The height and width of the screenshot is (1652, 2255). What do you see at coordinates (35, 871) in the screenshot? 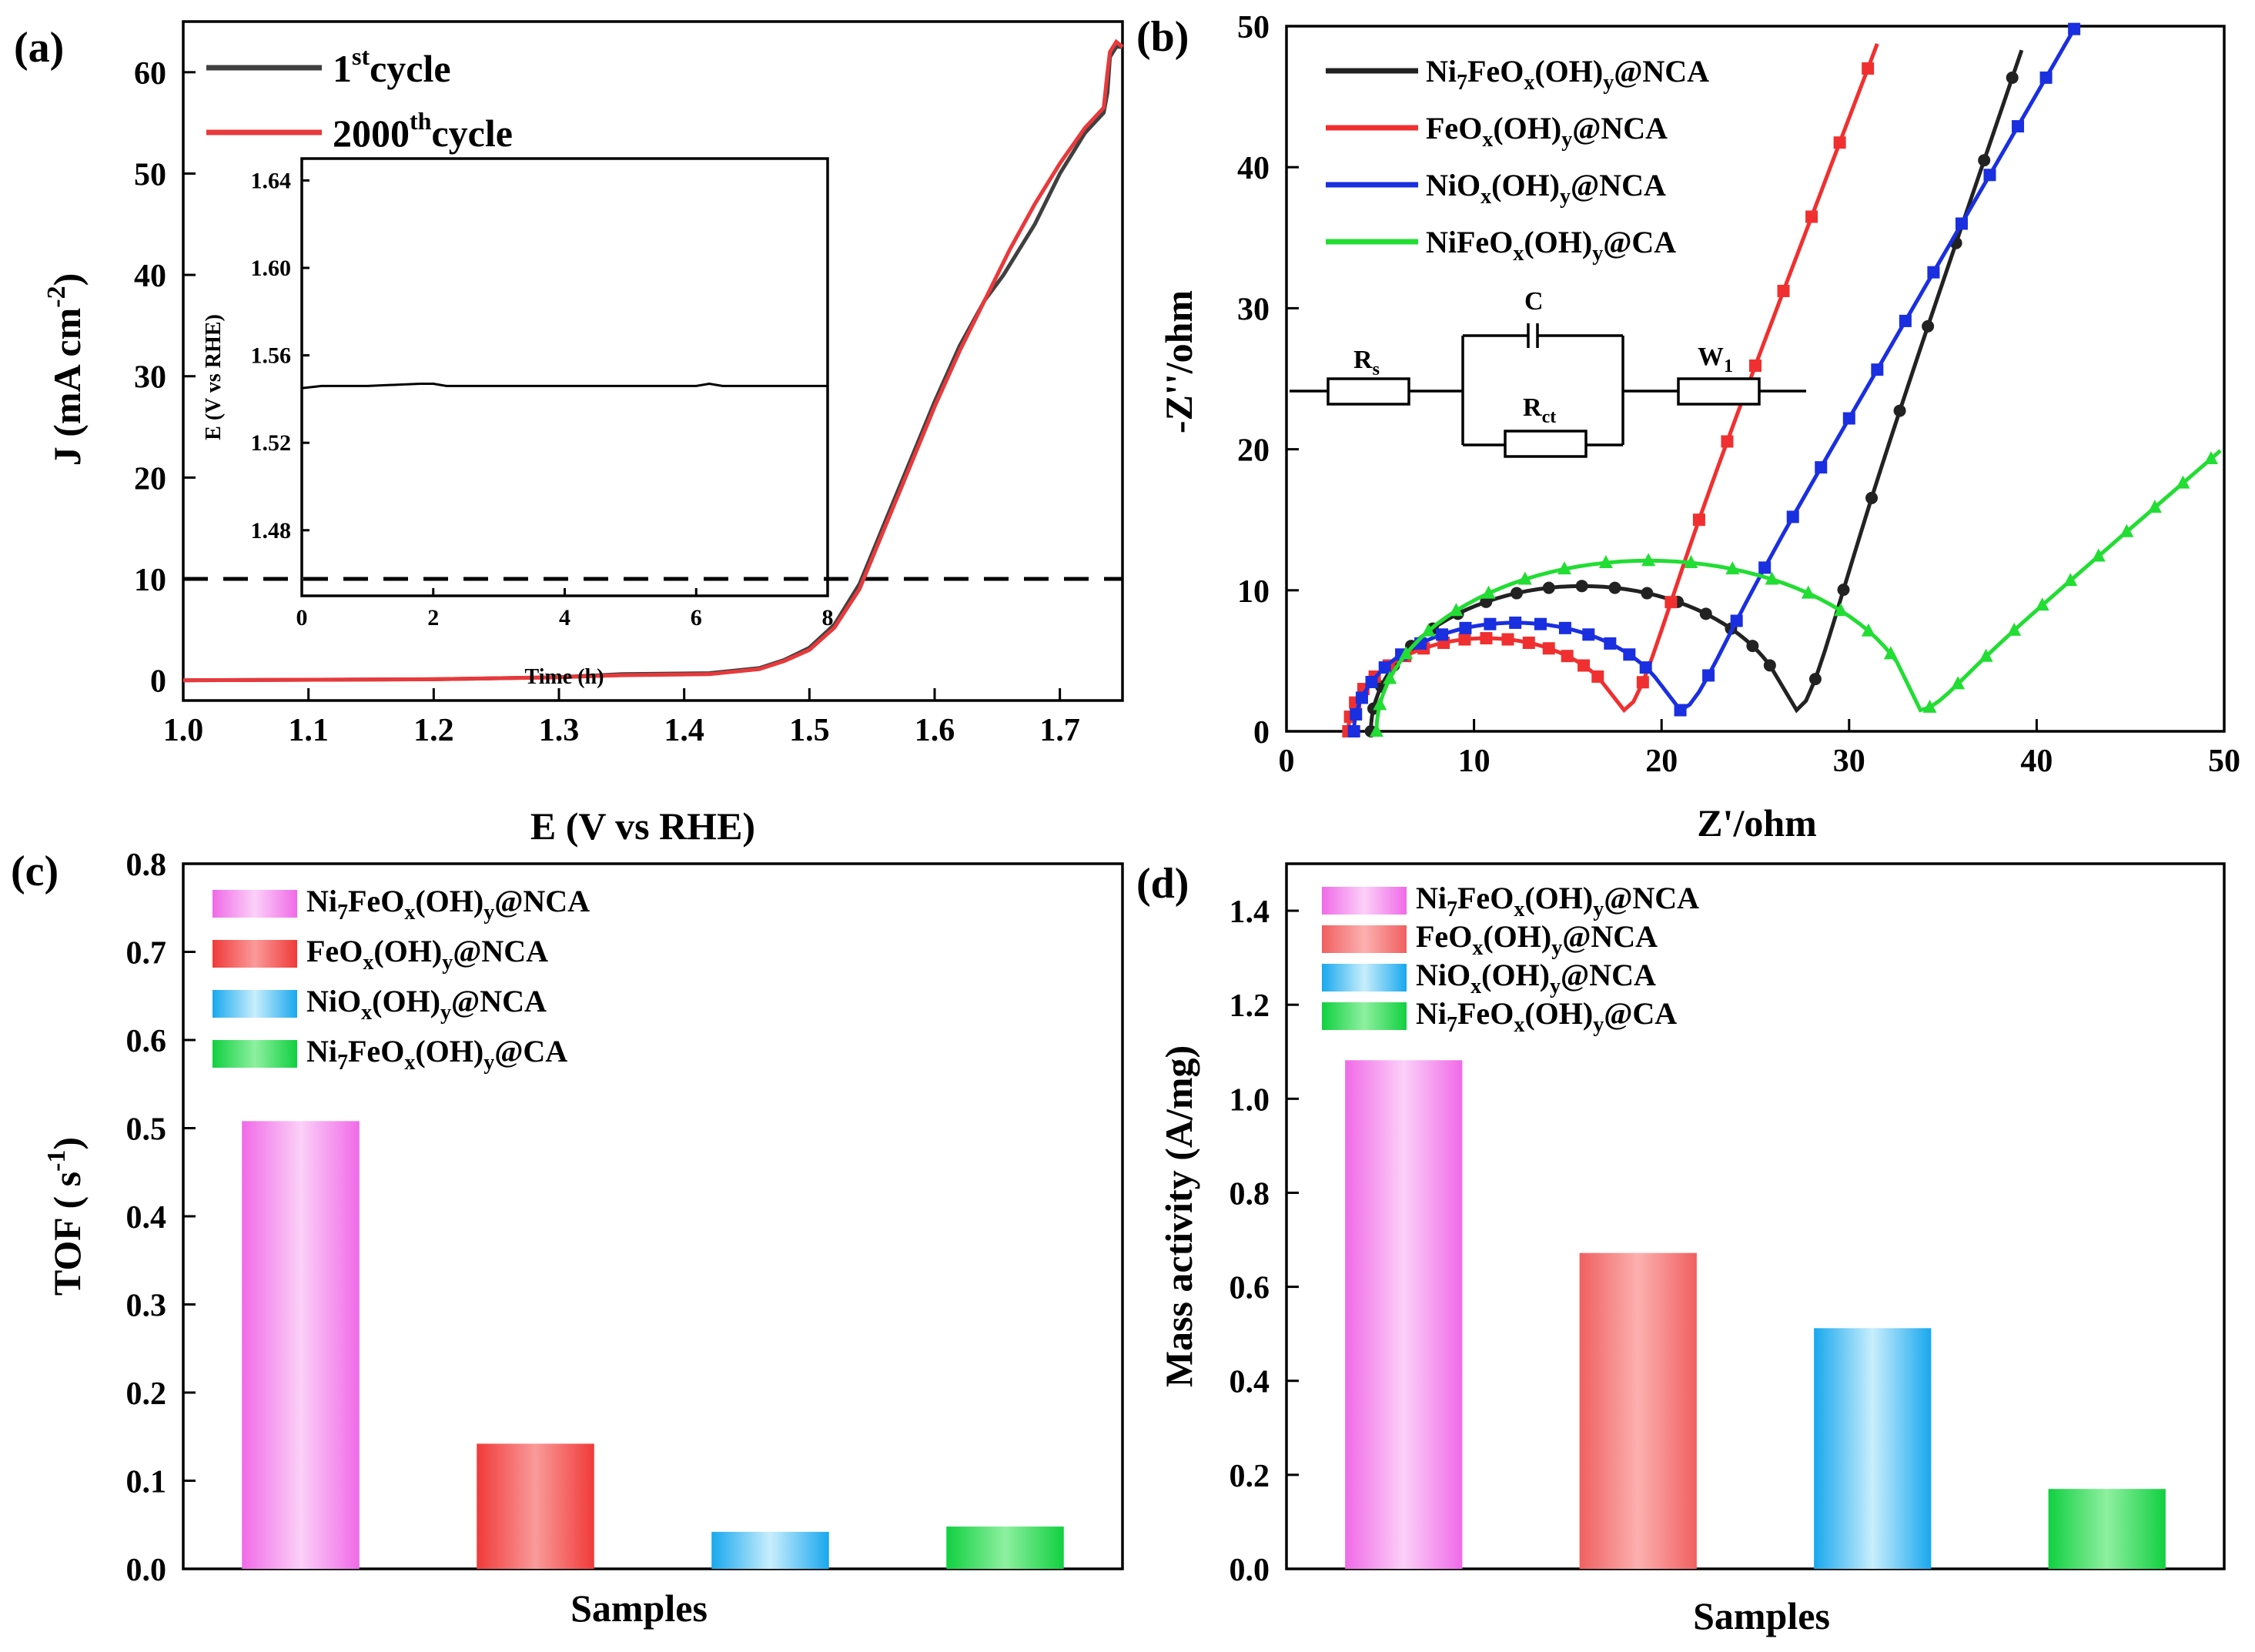
I see `panel-label-c: (c)` at bounding box center [35, 871].